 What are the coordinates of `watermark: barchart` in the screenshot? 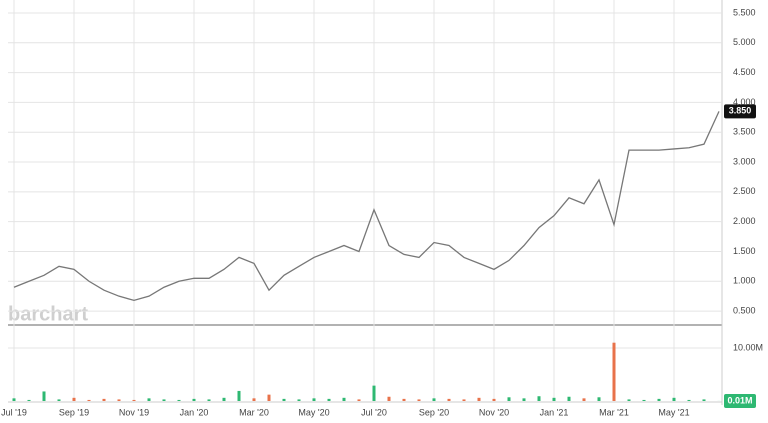 It's located at (48, 314).